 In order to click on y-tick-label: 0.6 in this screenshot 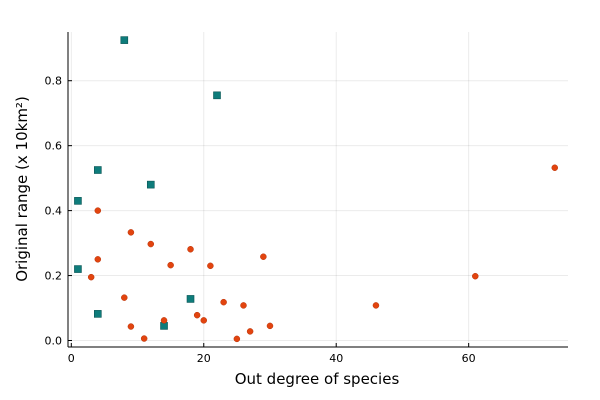, I will do `click(54, 146)`.